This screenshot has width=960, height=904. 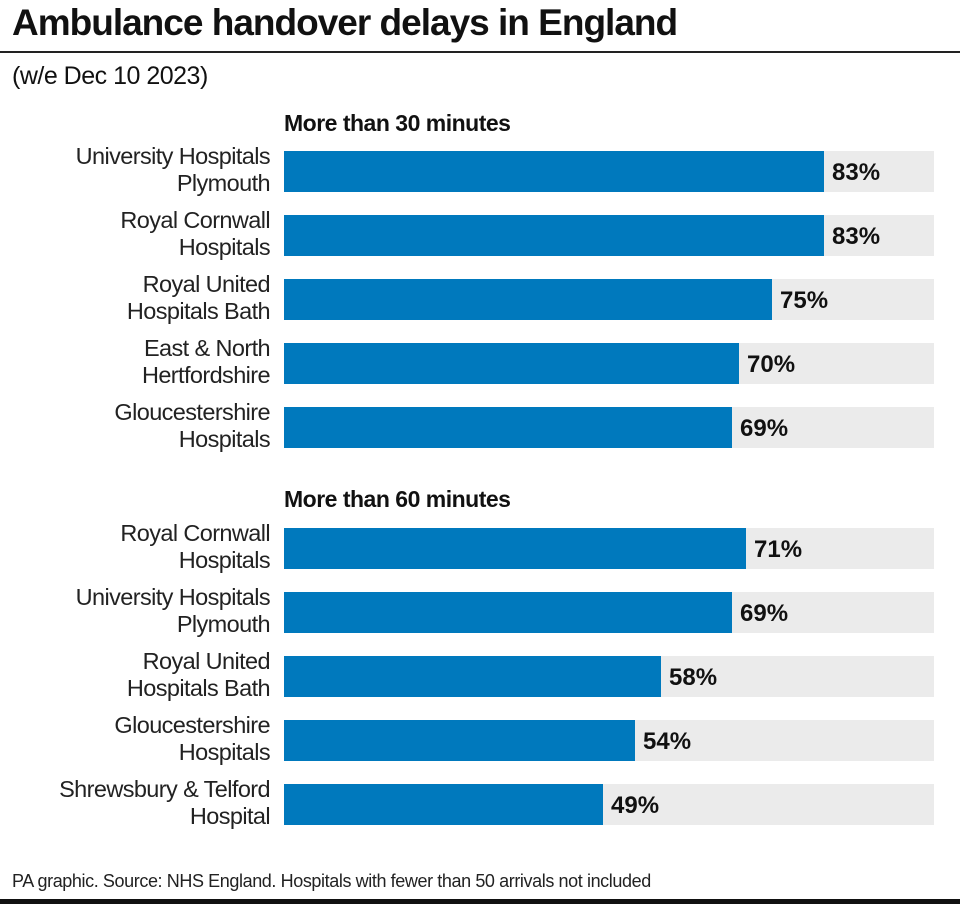 I want to click on category-label: East & North Hertfordshire, so click(x=206, y=362).